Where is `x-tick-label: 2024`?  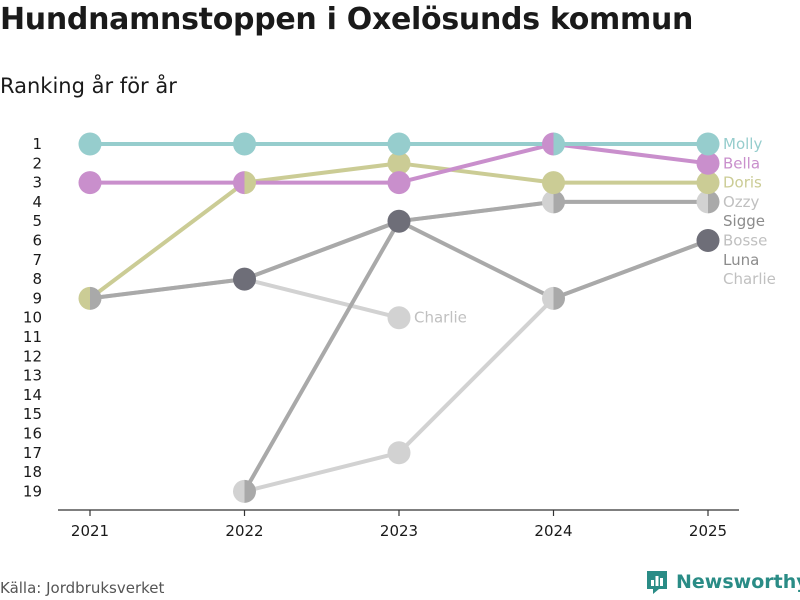
x-tick-label: 2024 is located at coordinates (553, 531).